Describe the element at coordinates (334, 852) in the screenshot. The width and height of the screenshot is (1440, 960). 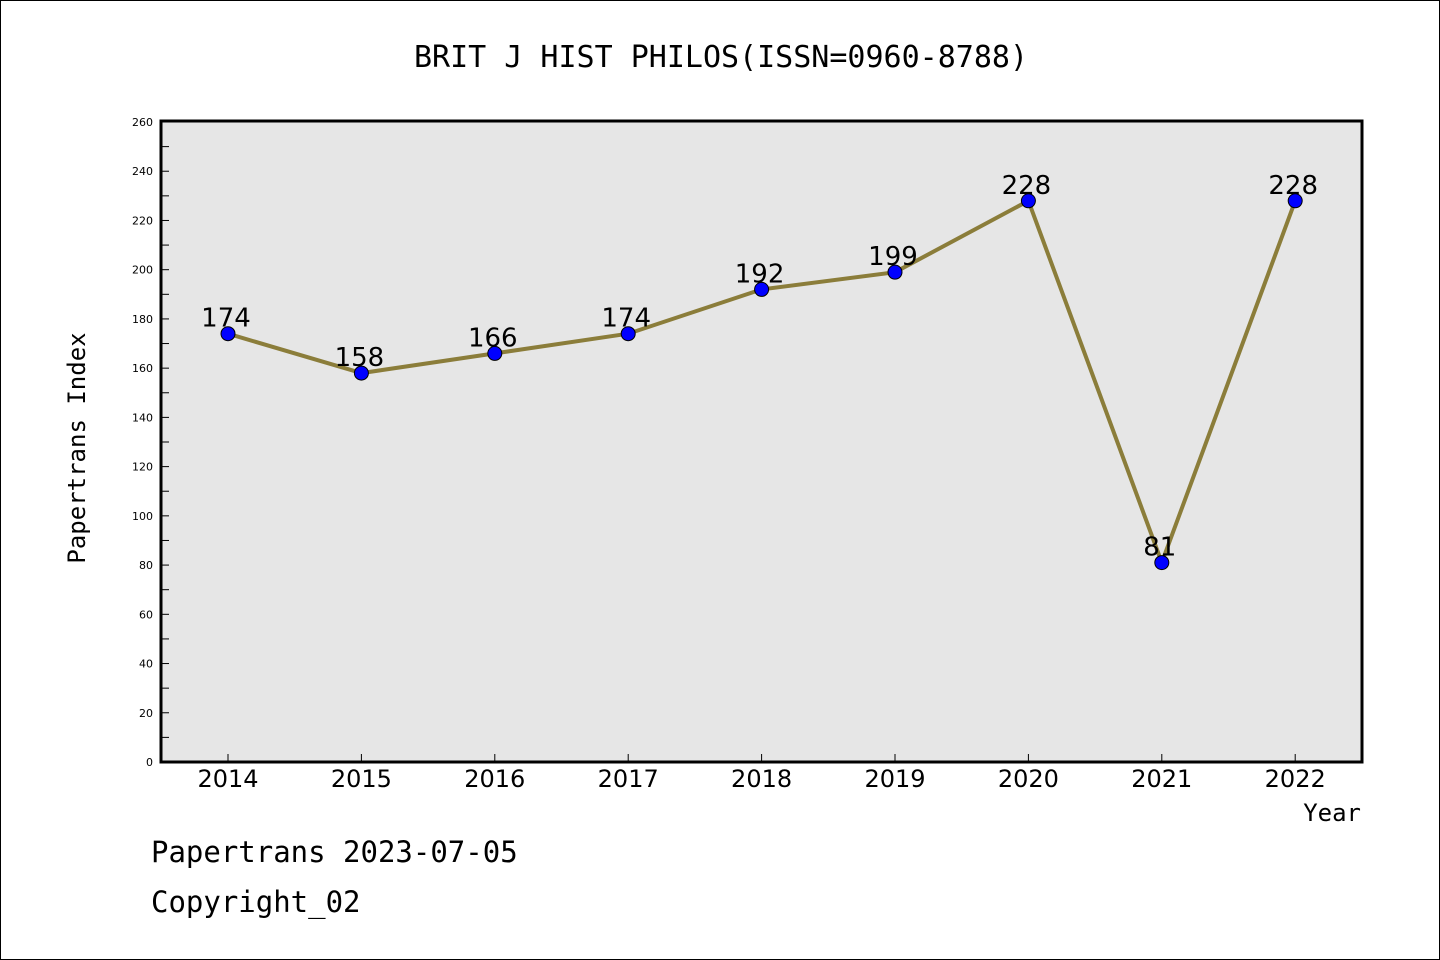
I see `footer-papertrans-date: Papertrans 2023-07-05` at that location.